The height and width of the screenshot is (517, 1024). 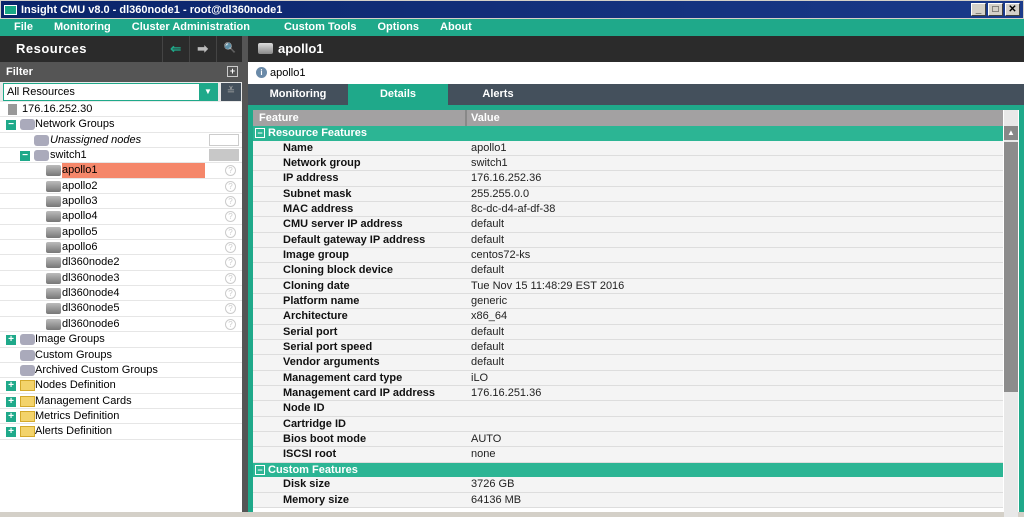 I want to click on folder-icon, so click(x=27, y=386).